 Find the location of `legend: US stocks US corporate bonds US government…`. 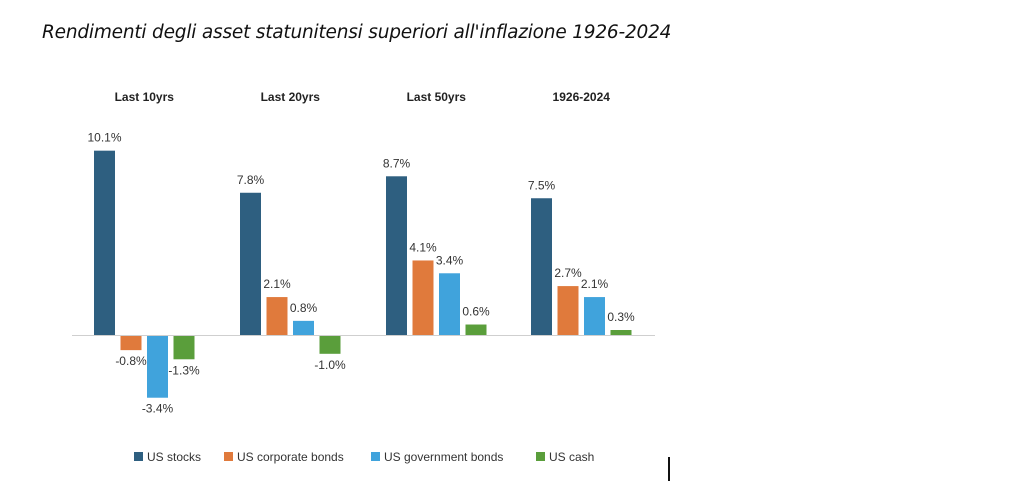

legend: US stocks US corporate bonds US government… is located at coordinates (364, 457).